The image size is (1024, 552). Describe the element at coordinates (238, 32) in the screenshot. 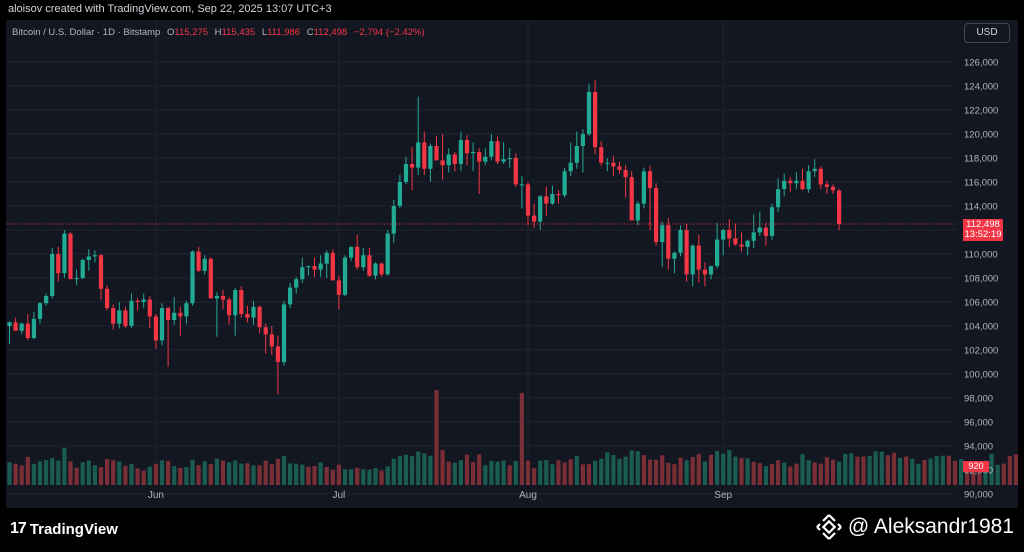

I see `high-value: 115,435` at that location.